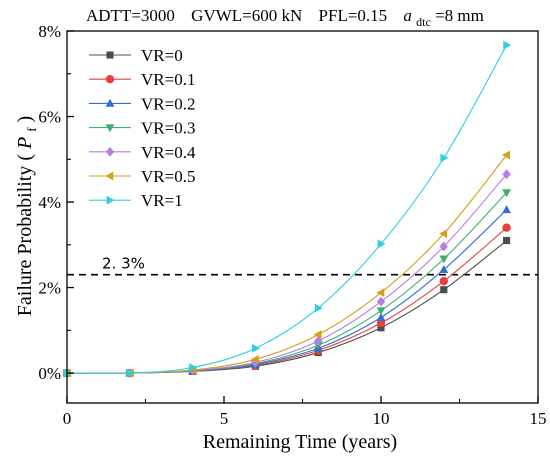  Describe the element at coordinates (49, 202) in the screenshot. I see `y-tick-label: 4%` at that location.